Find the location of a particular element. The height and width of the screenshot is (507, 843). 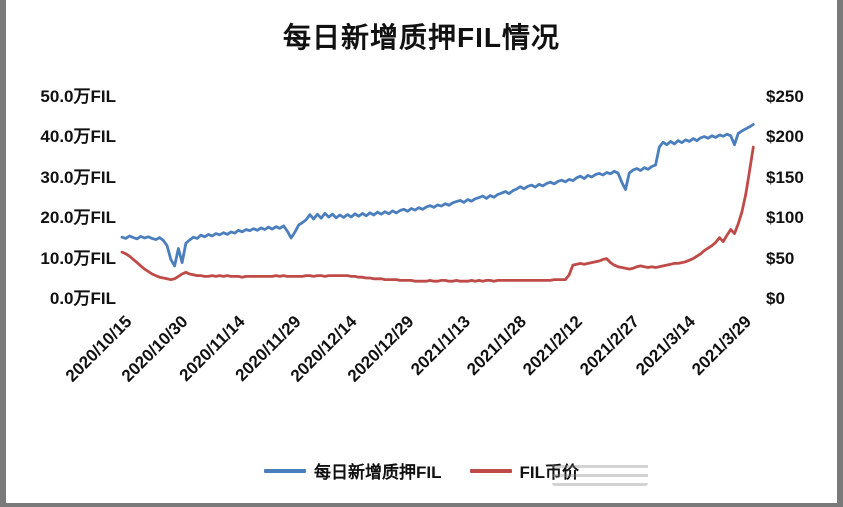

y-right-tick-label: $200 is located at coordinates (785, 137).